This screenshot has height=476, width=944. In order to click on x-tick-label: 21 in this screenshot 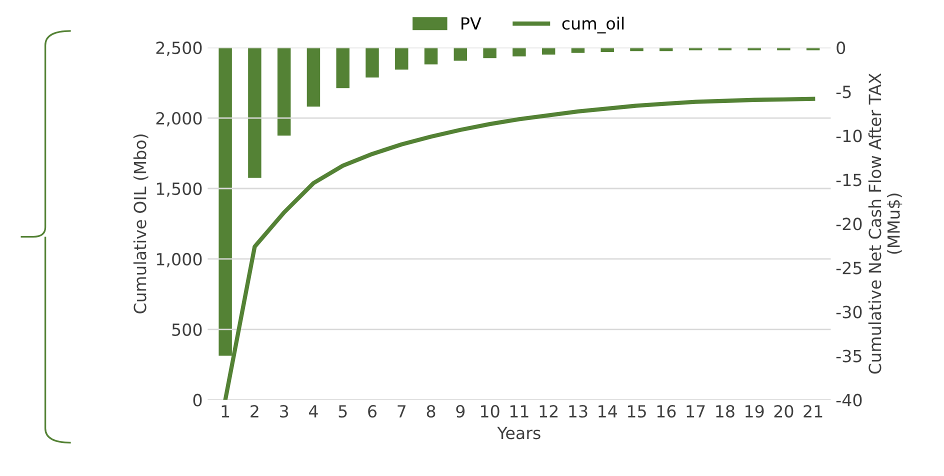, I will do `click(813, 411)`.